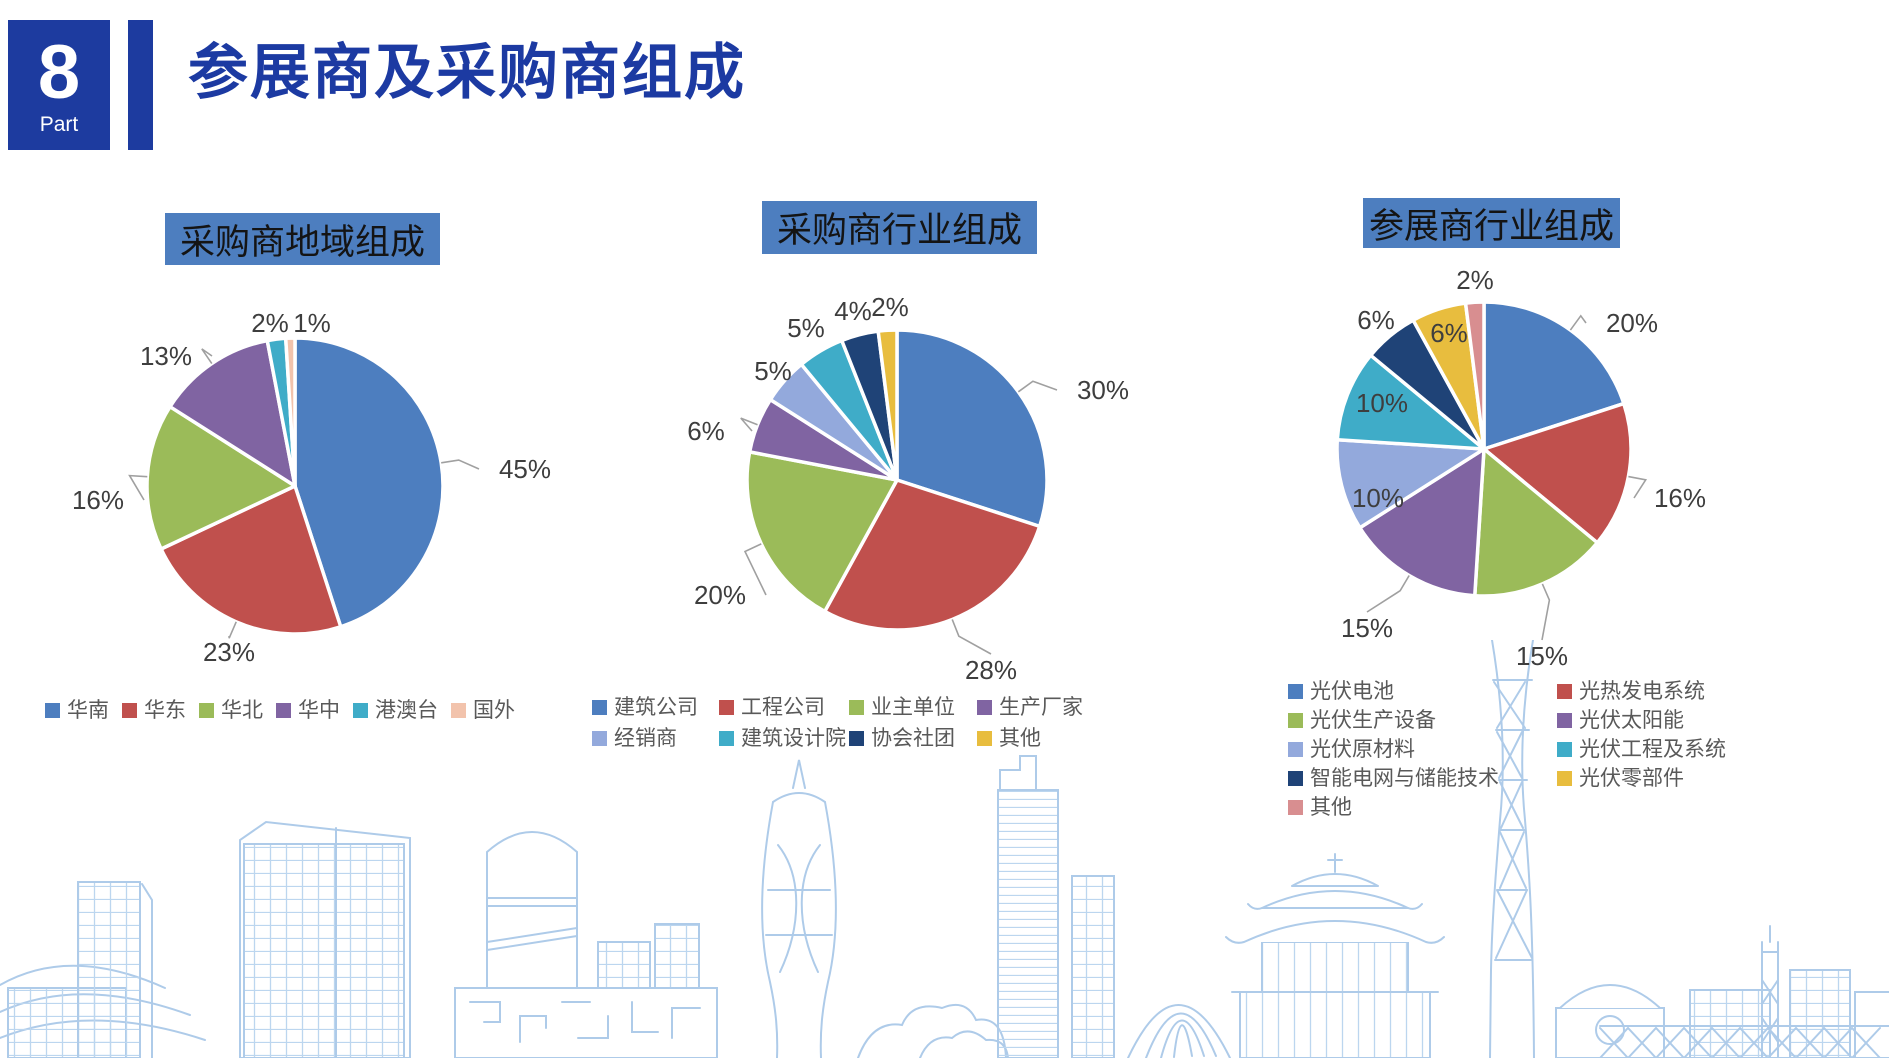 Image resolution: width=1889 pixels, height=1058 pixels. I want to click on pie-slice-业主单位, so click(822, 532).